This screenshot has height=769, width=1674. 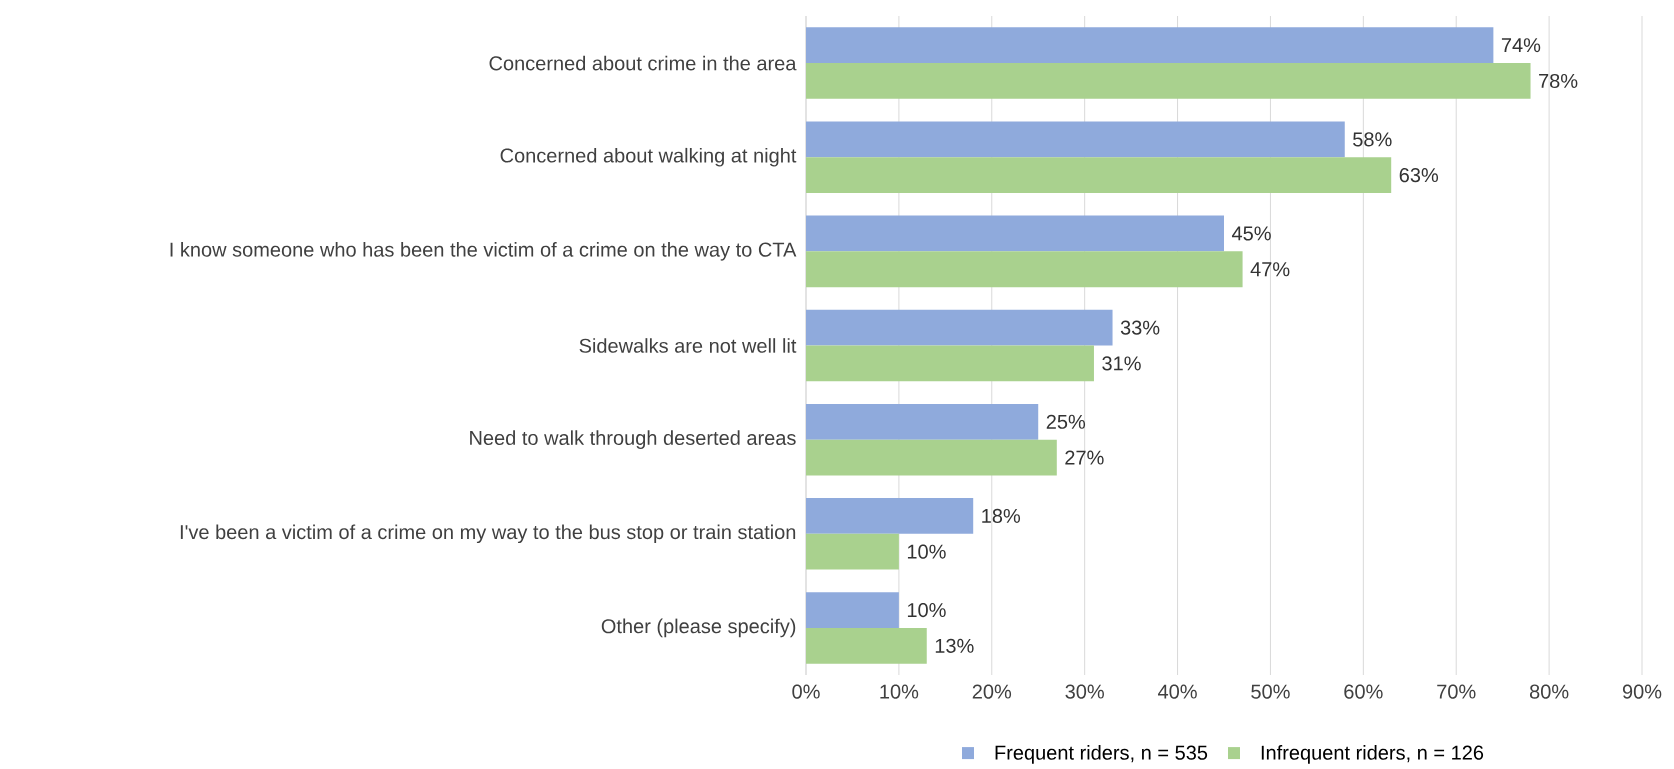 I want to click on x-tick-label: 30%, so click(x=1084, y=691).